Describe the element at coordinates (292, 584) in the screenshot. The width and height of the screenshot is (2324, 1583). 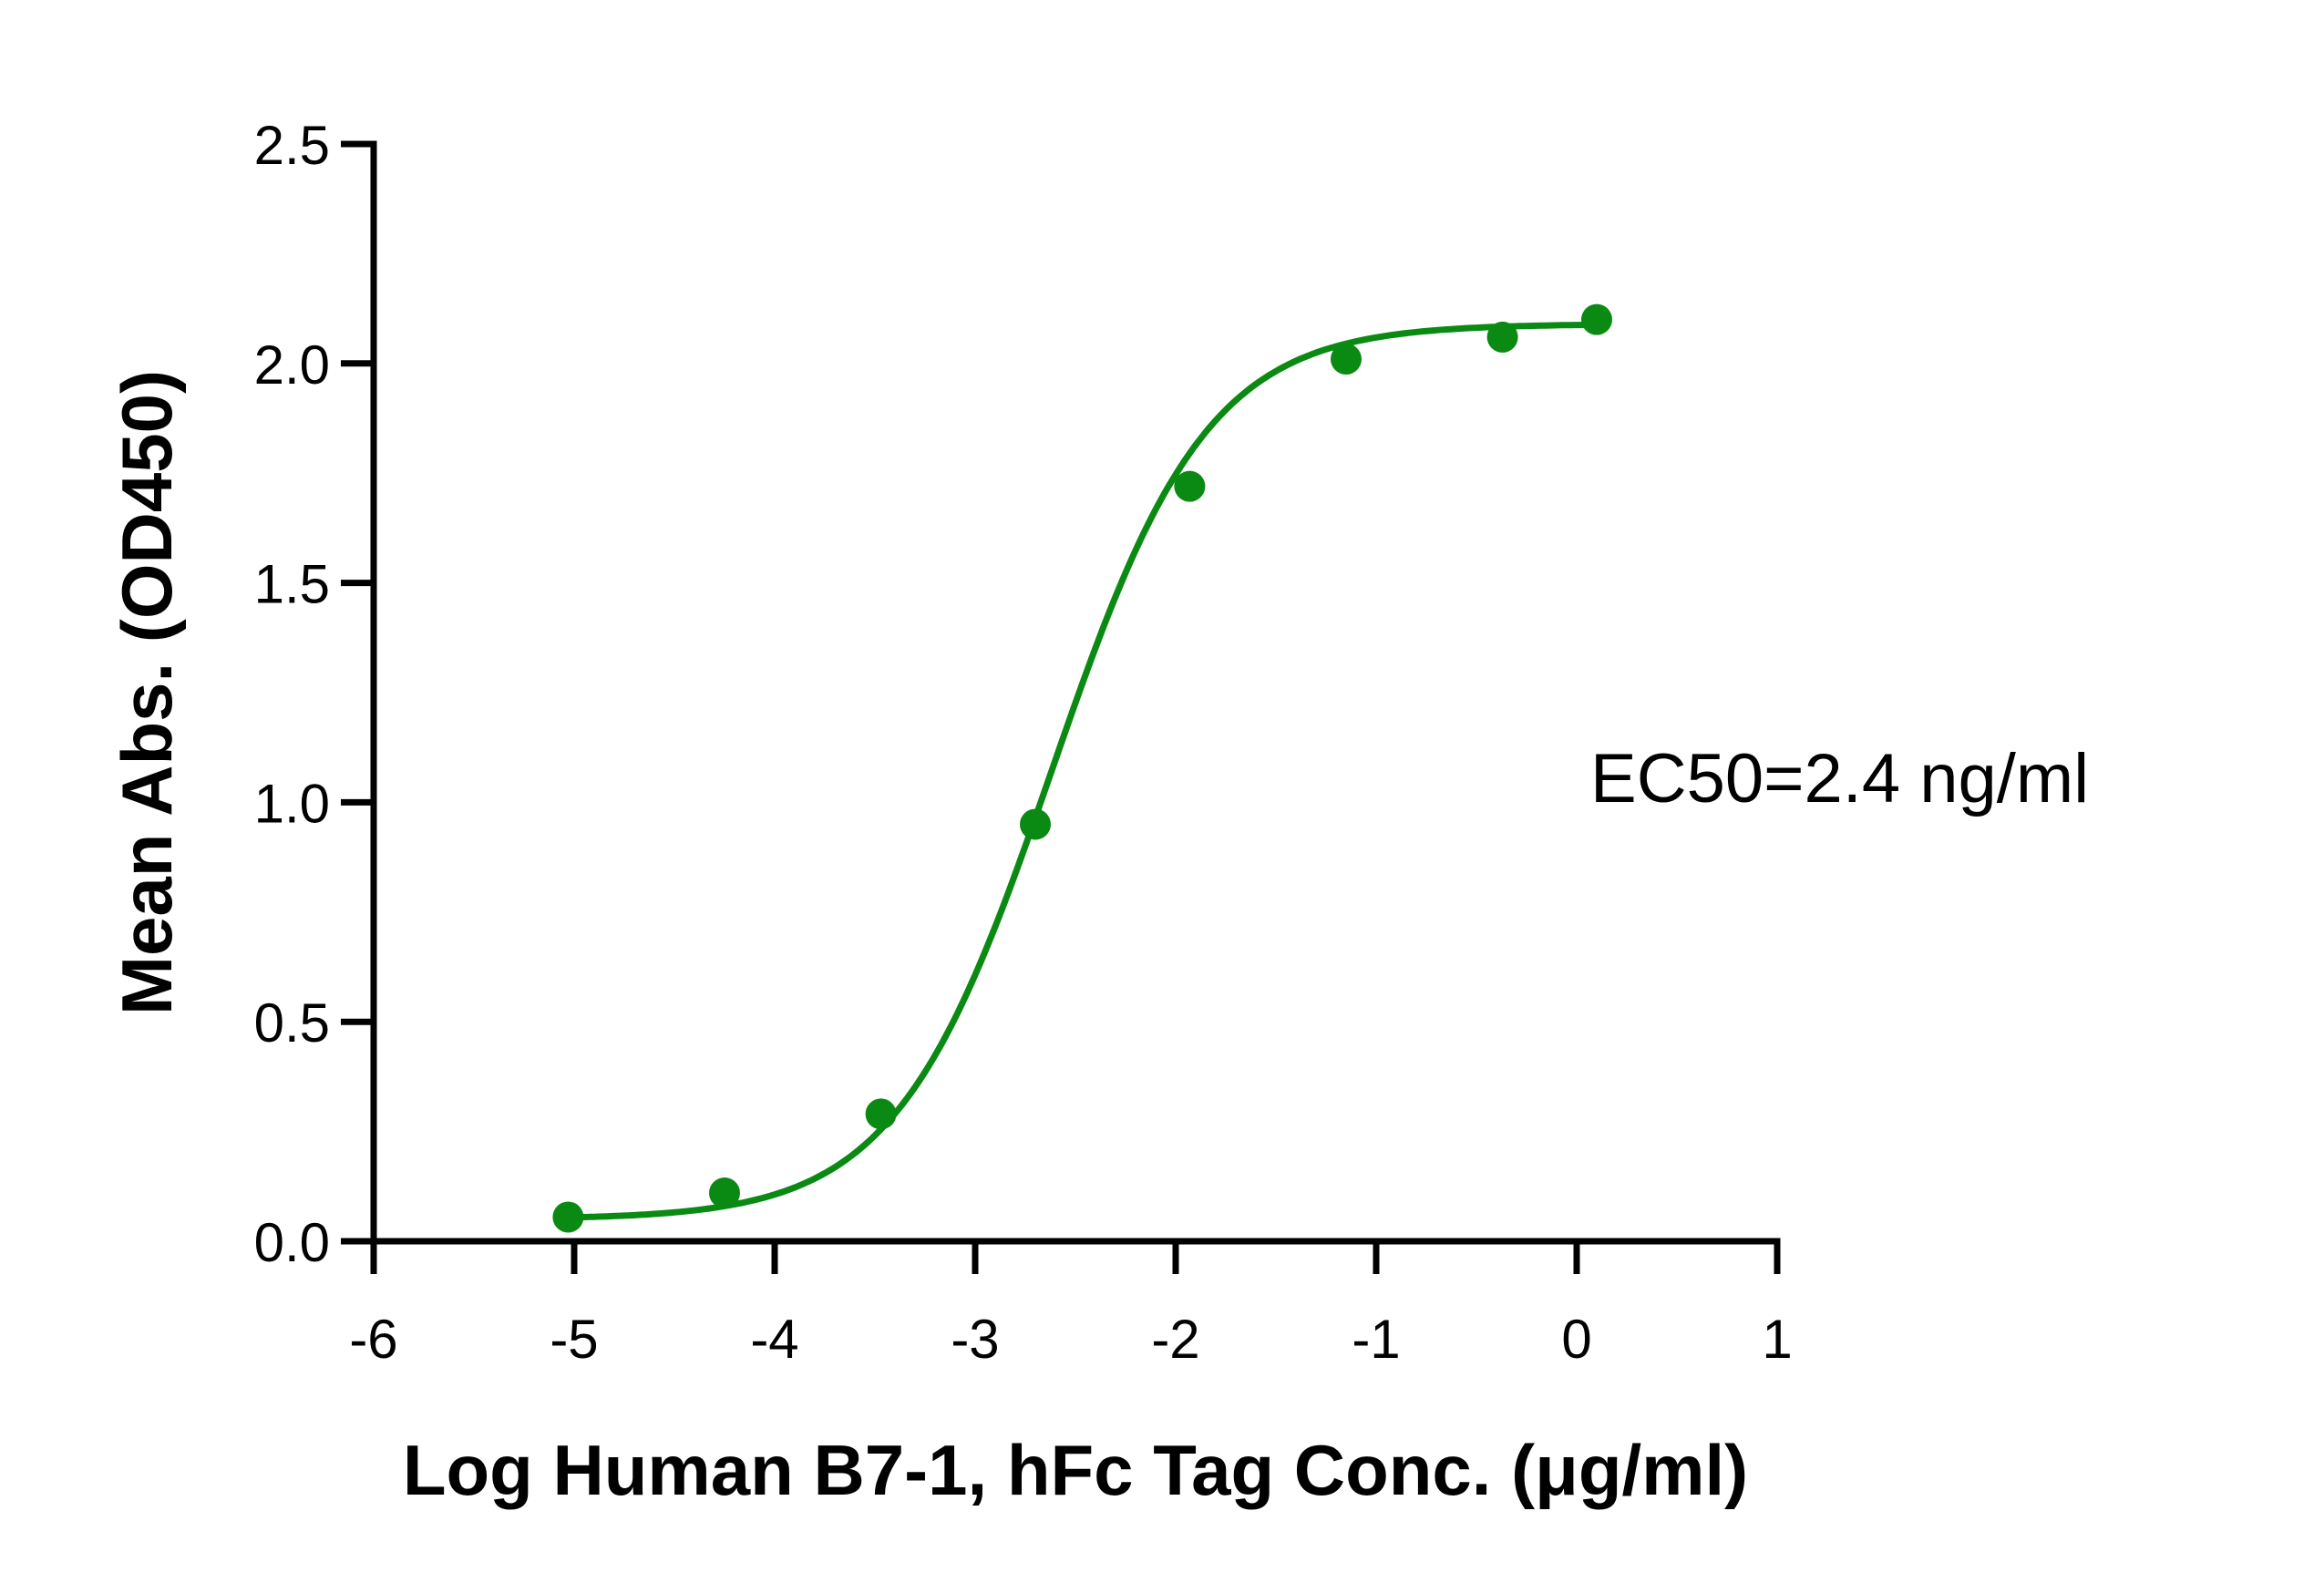
I see `y-tick-label: 1.5` at that location.